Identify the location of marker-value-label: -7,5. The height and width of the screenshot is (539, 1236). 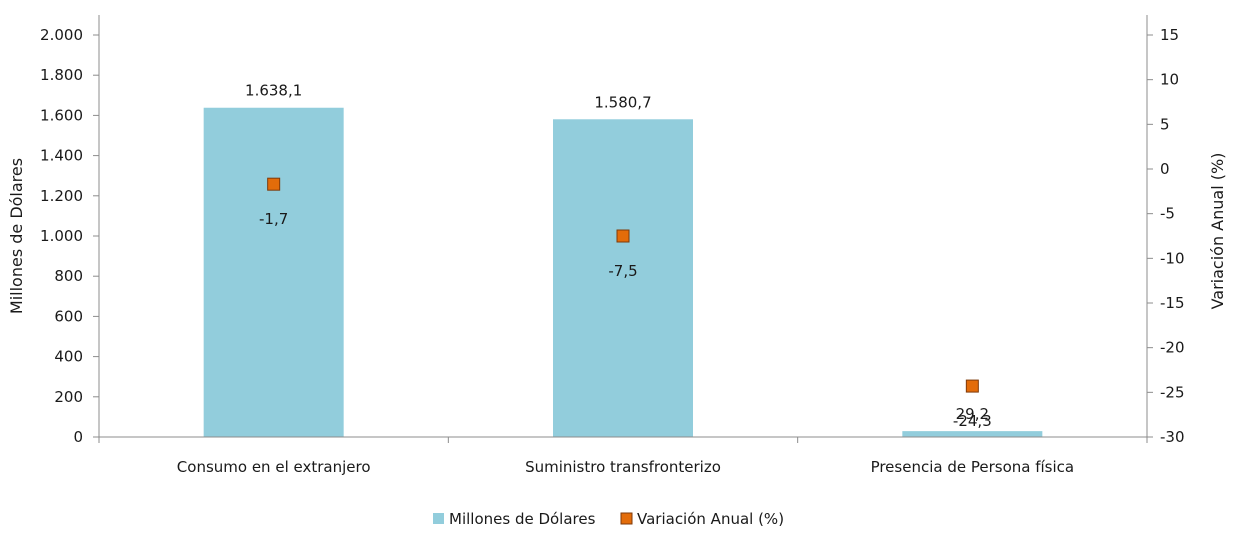
(622, 271).